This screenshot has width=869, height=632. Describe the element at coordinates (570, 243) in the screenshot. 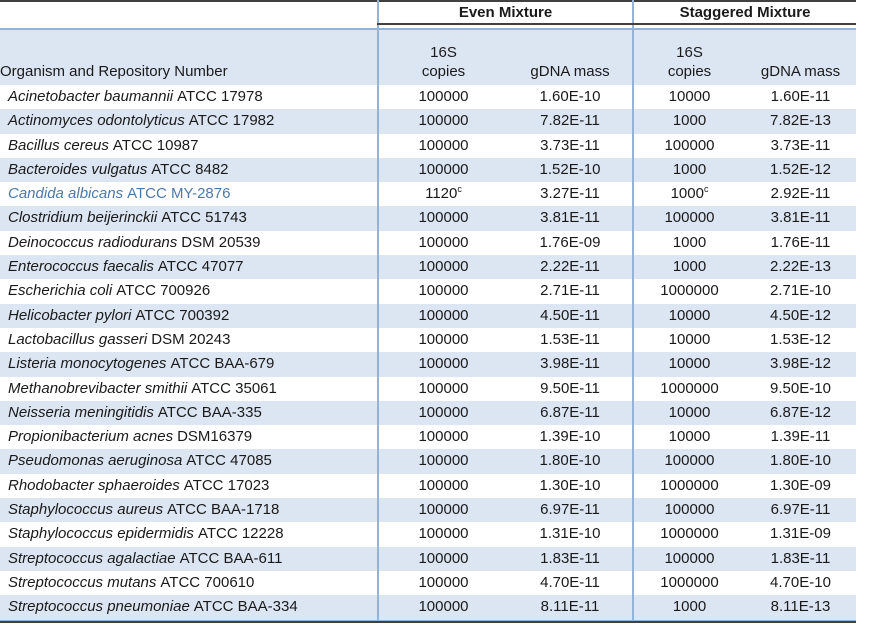

I see `even-gdna-mass-cell: 1.76E-09` at that location.